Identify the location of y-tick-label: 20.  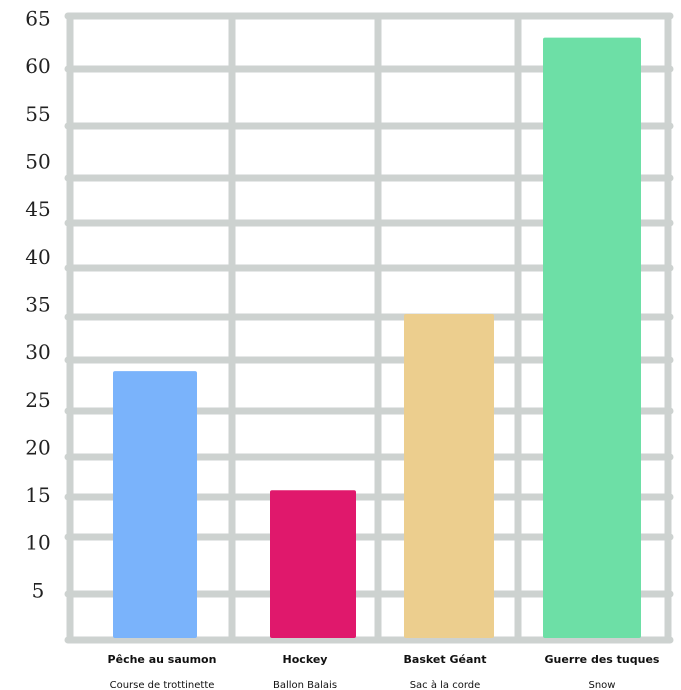
(37, 447).